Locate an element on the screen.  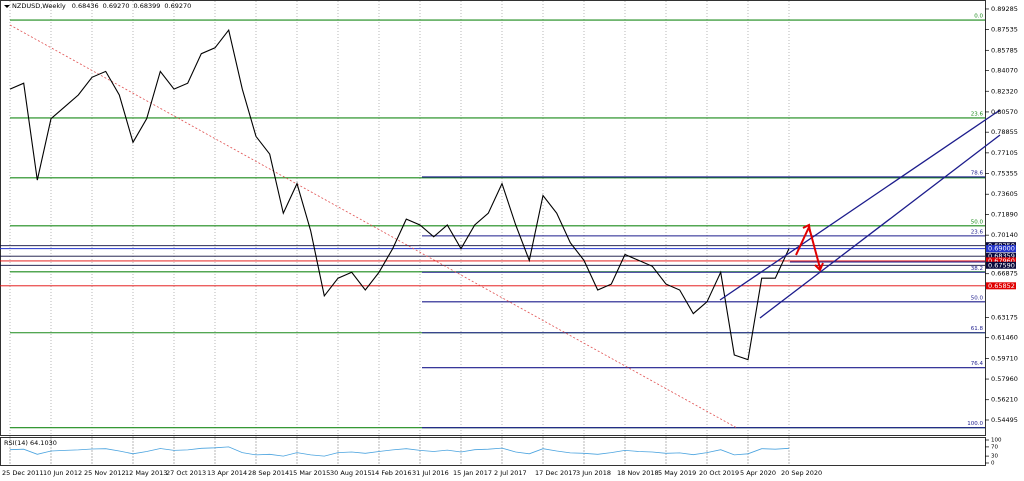
y-tick-label: 0.73605 is located at coordinates (1004, 194).